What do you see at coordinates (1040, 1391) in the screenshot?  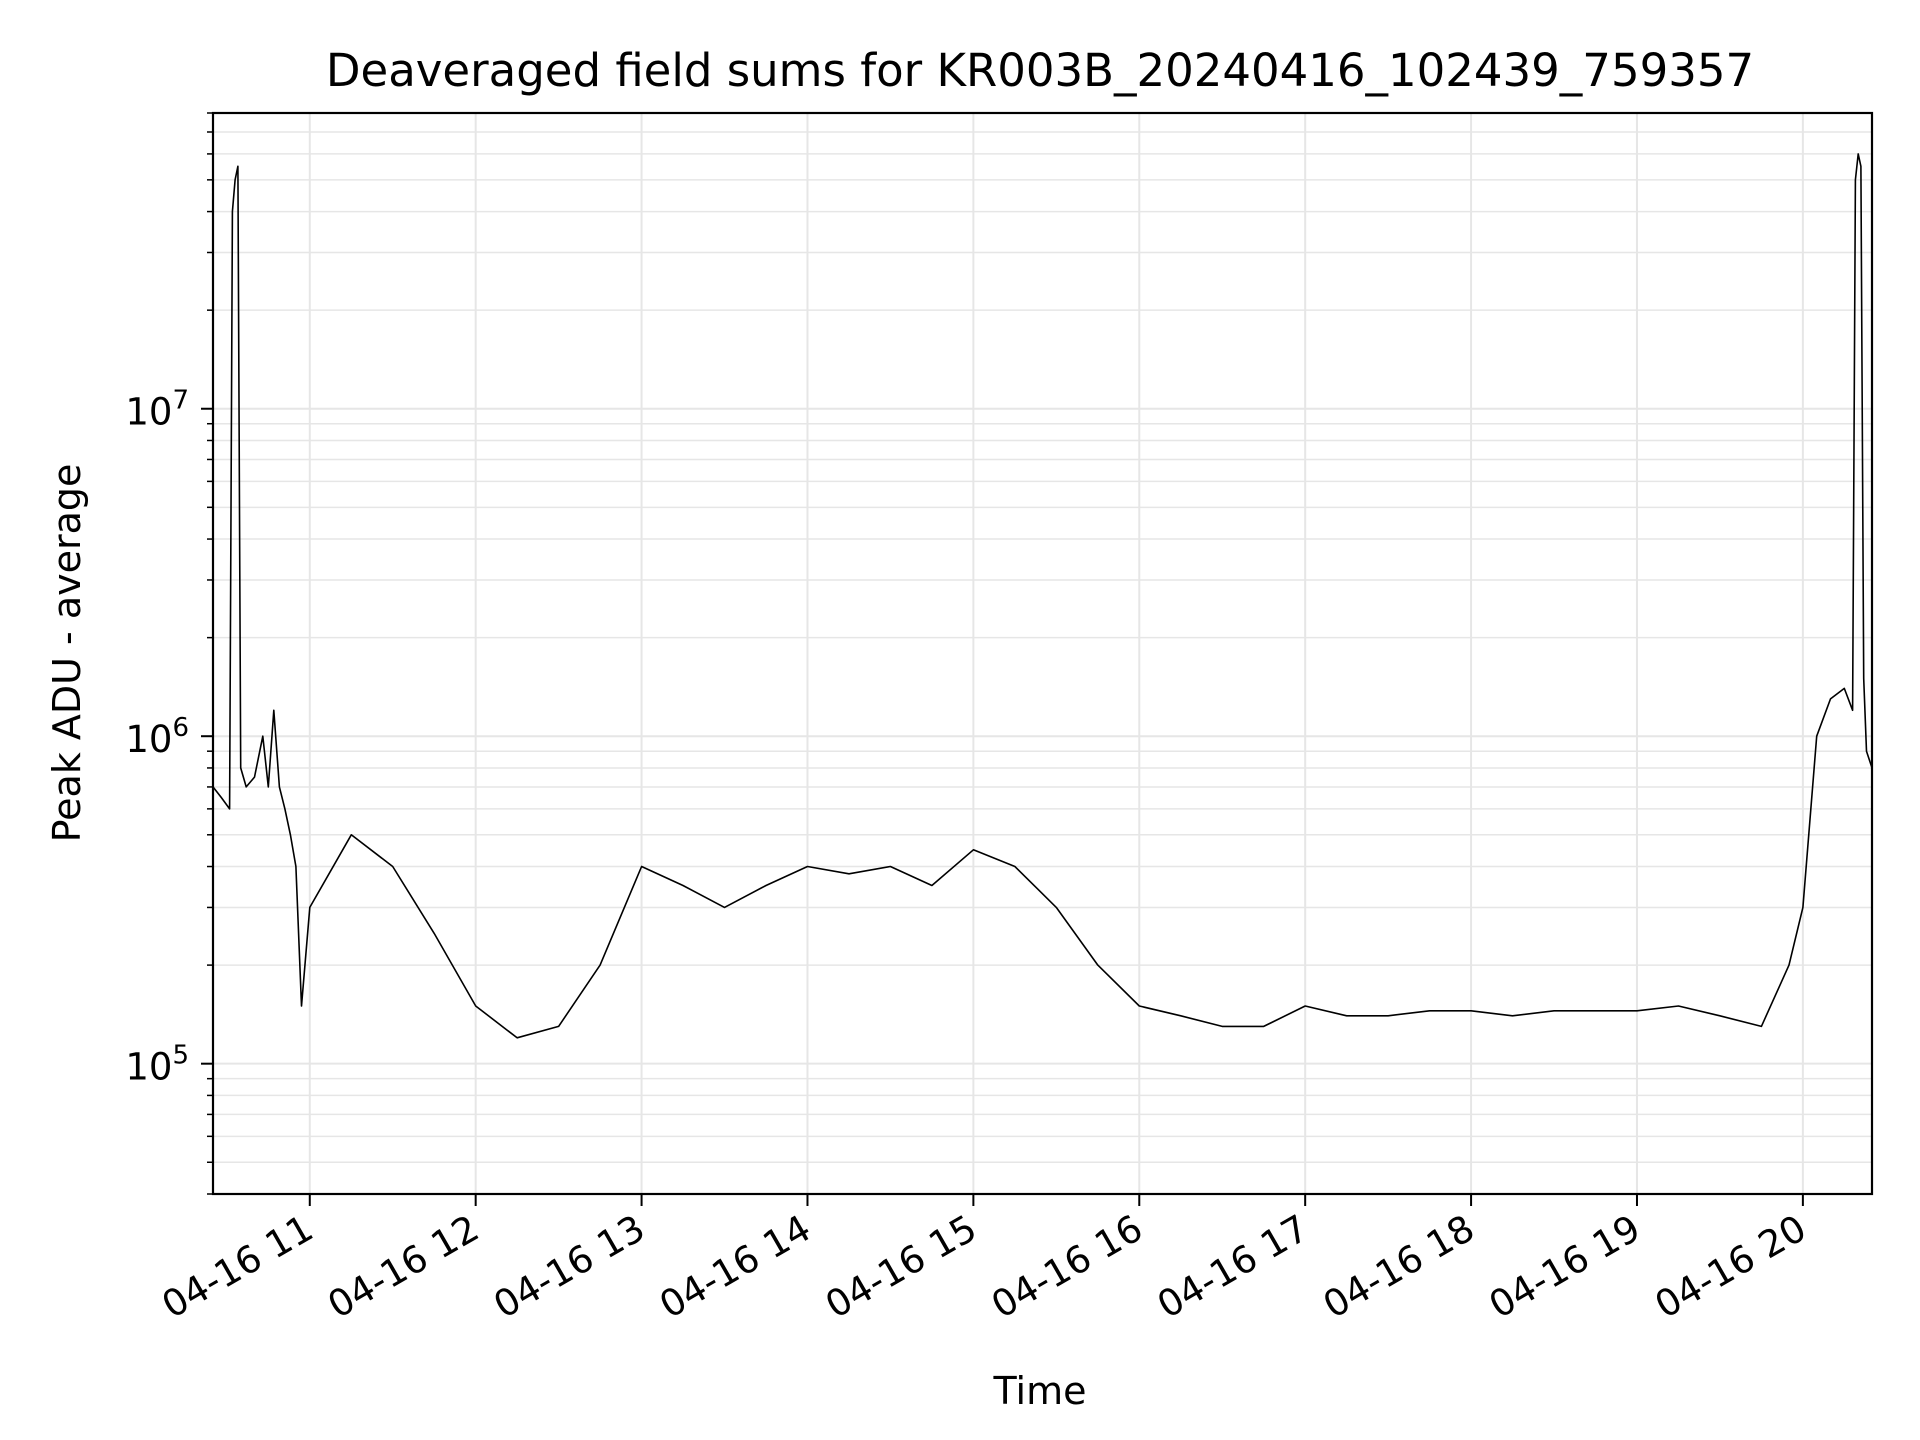 I see `x-axis-label: Time` at bounding box center [1040, 1391].